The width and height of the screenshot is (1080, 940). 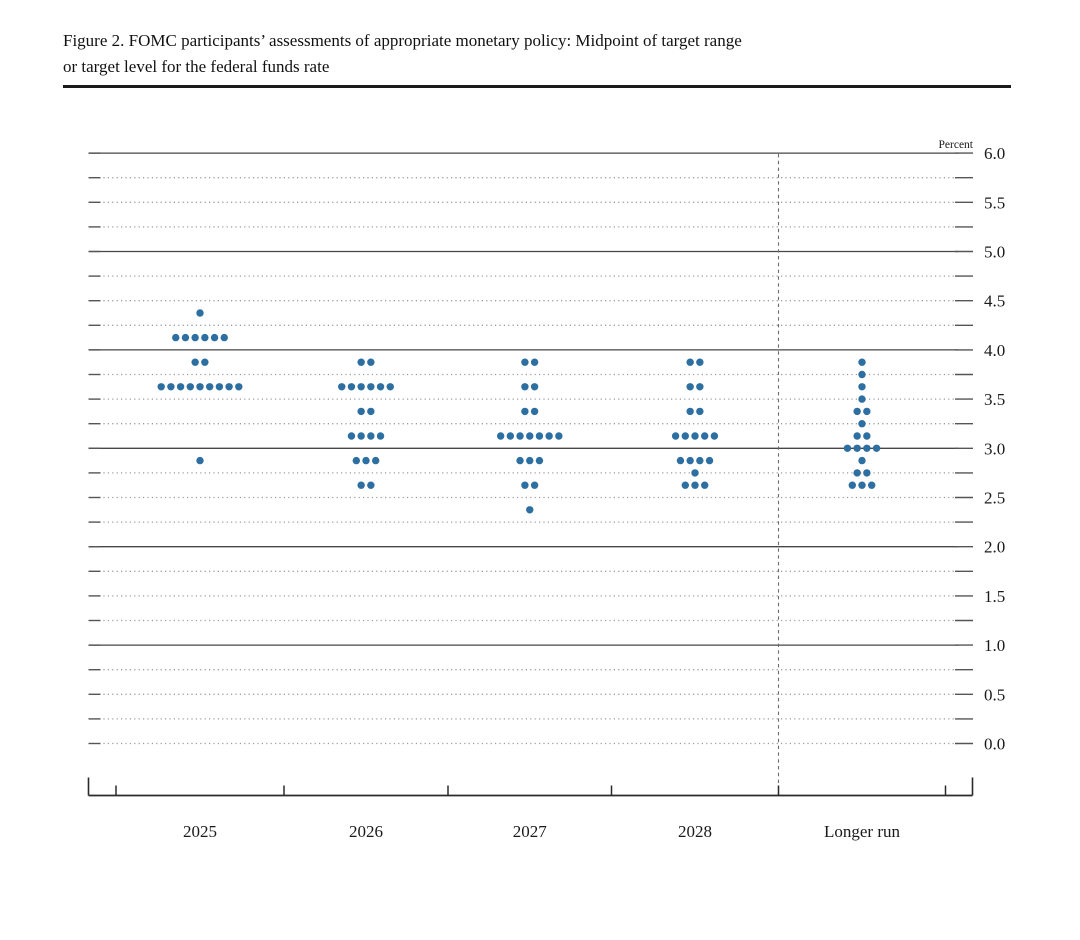 I want to click on x-axis-category-label: 2026, so click(x=366, y=831).